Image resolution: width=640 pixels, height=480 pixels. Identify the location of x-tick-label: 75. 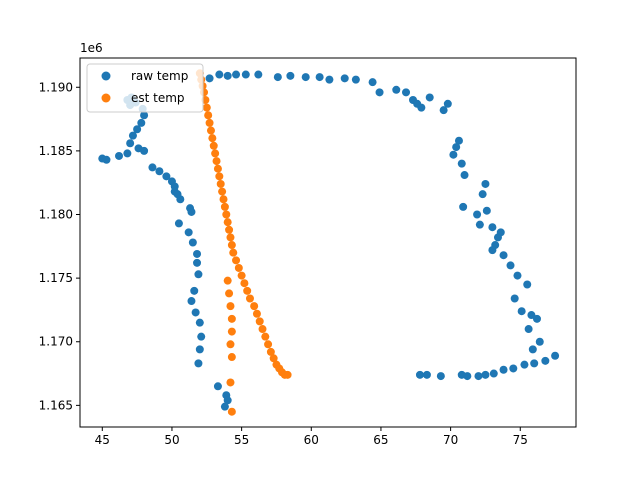
(520, 440).